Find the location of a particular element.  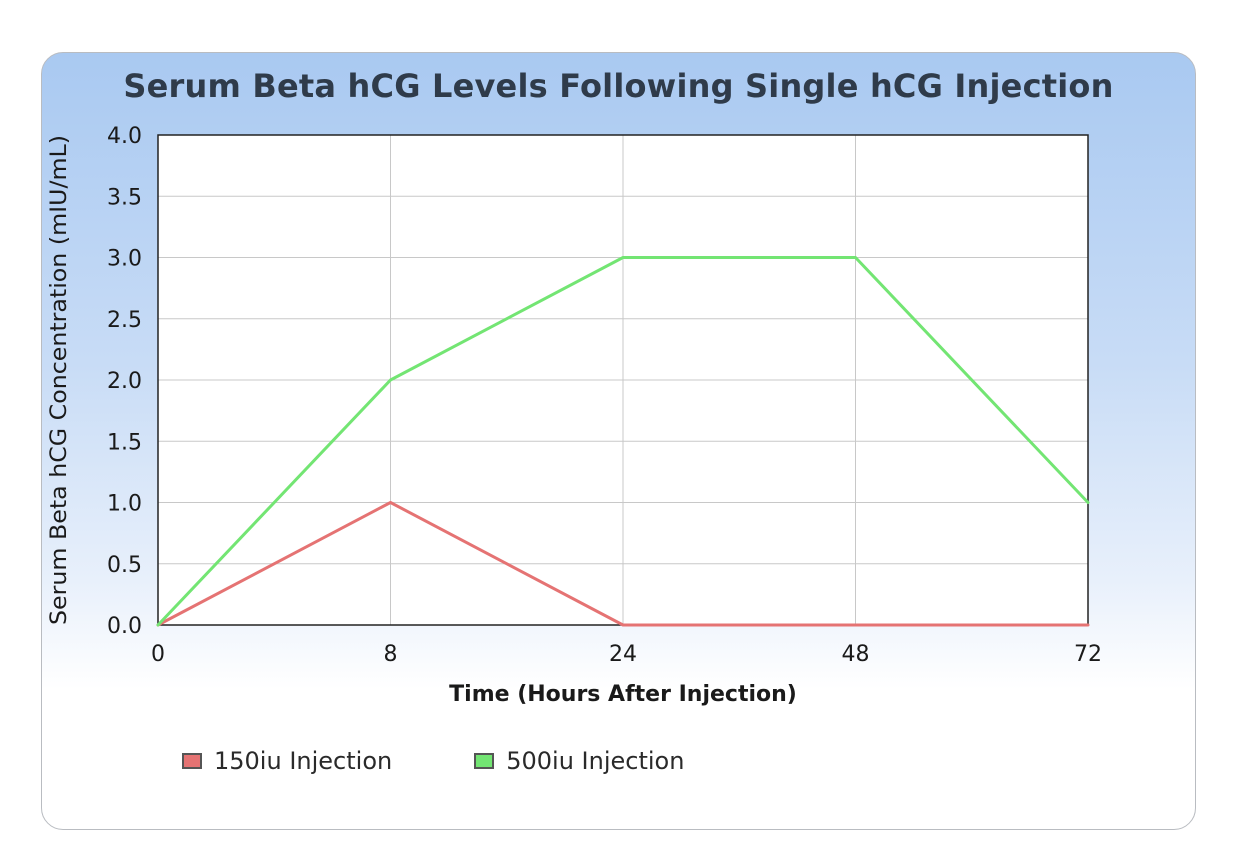

legend-item-500iu: 500iu Injection is located at coordinates (579, 761).